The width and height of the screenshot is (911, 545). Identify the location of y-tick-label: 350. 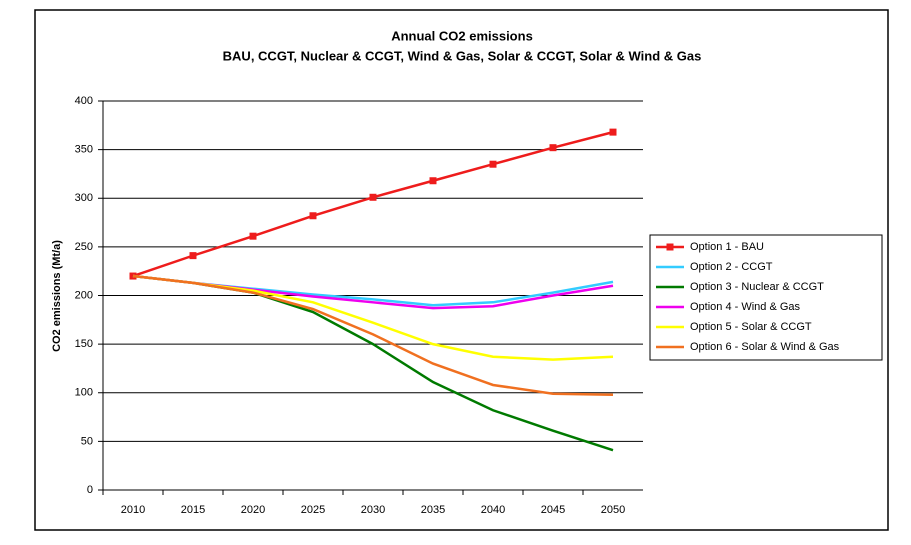
(84, 150).